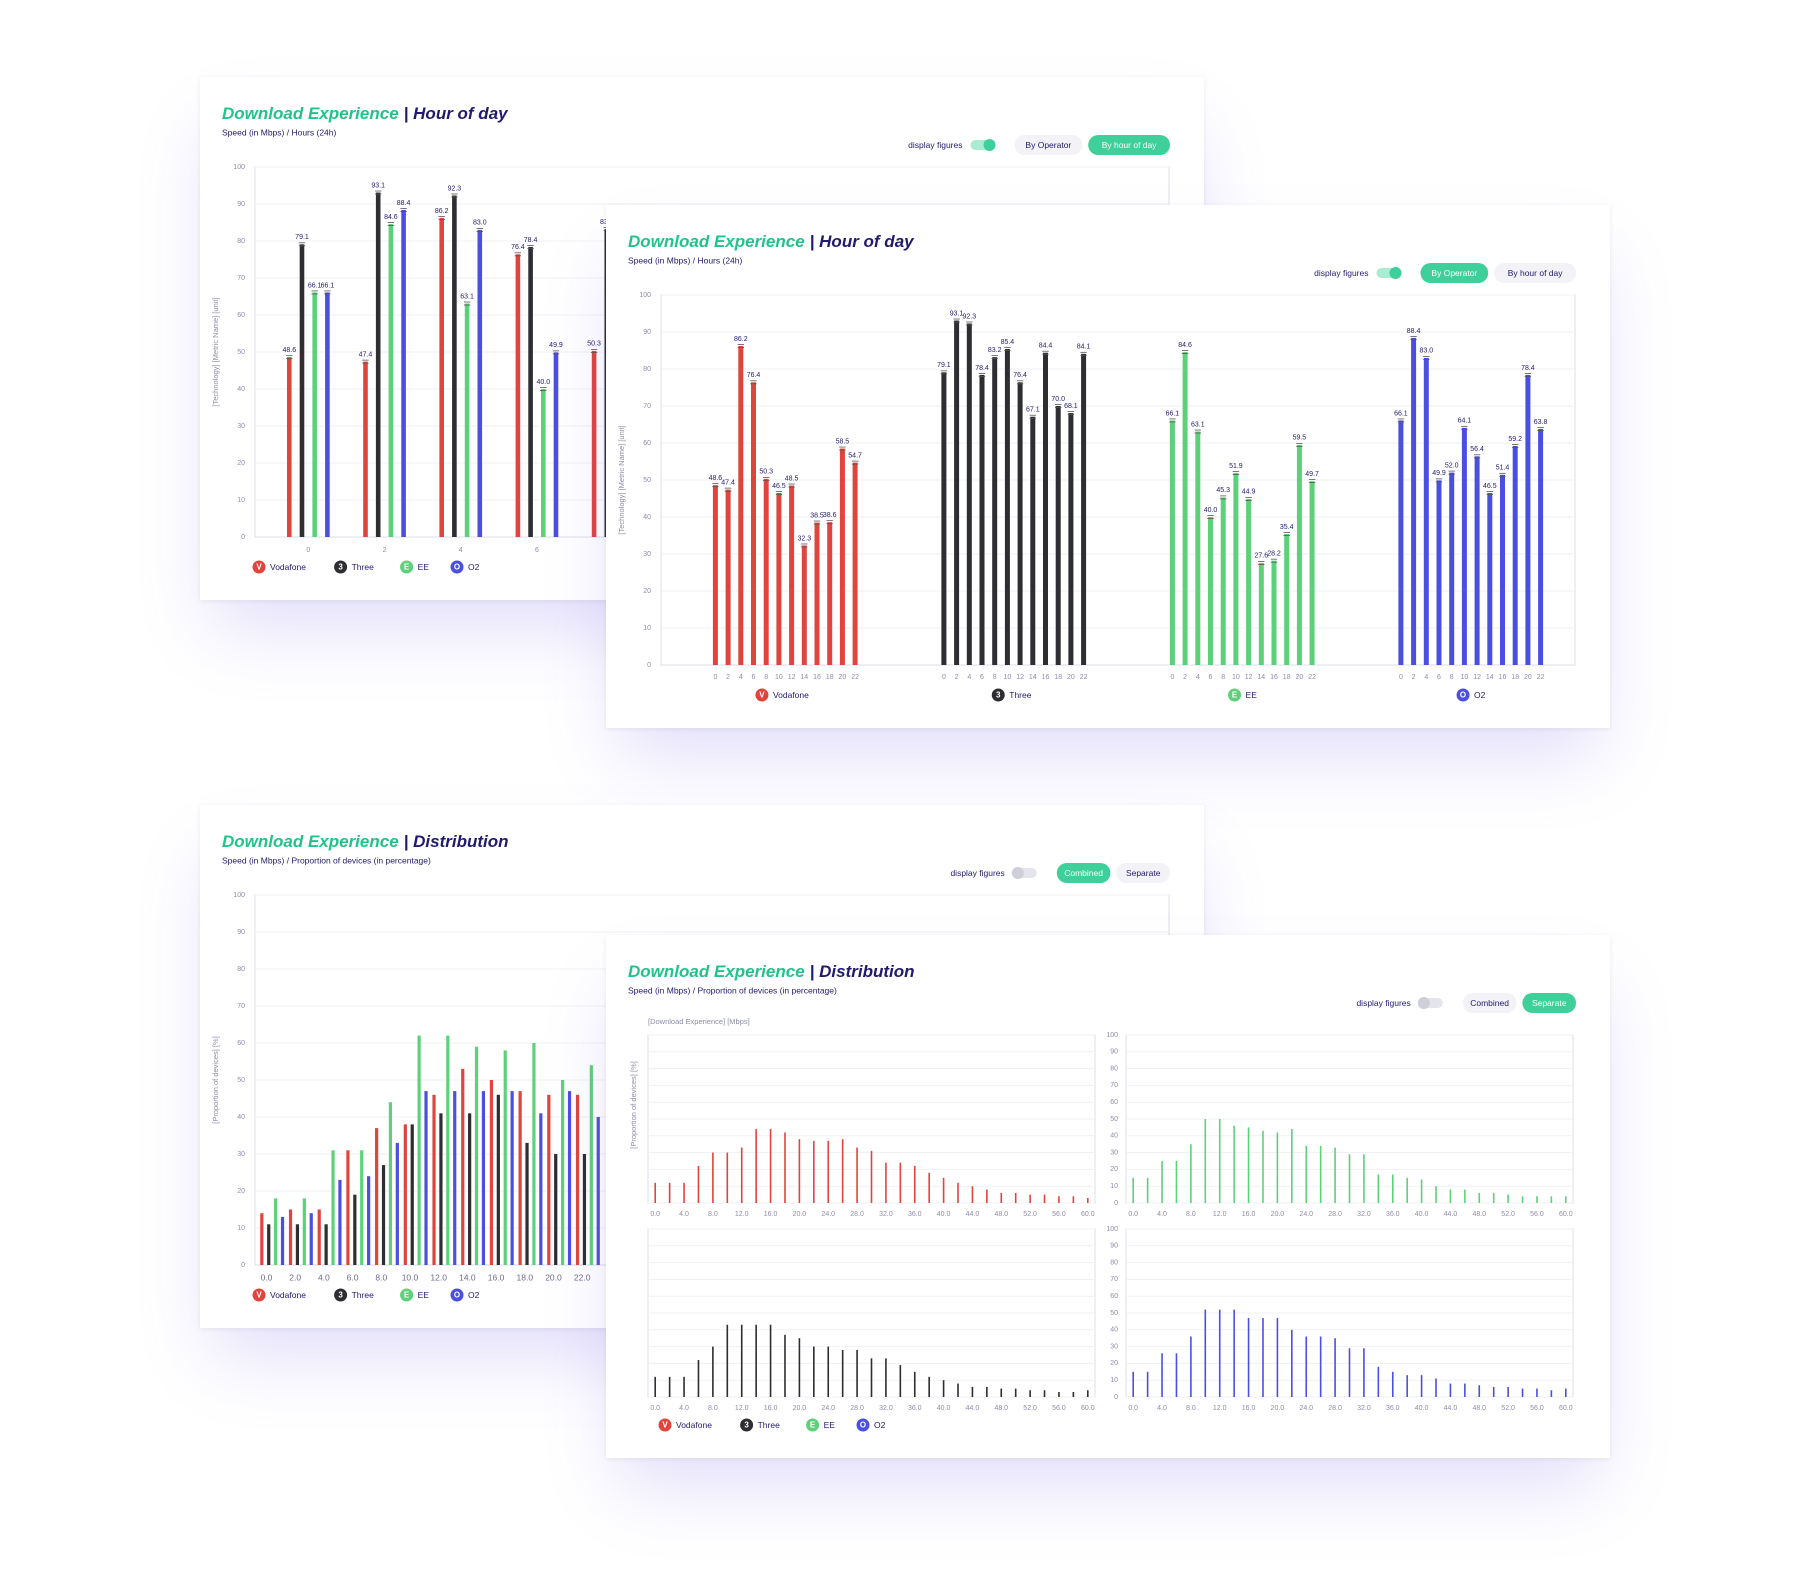 The image size is (1800, 1582). Describe the element at coordinates (800, 1214) in the screenshot. I see `x-tick-label: 20.0` at that location.